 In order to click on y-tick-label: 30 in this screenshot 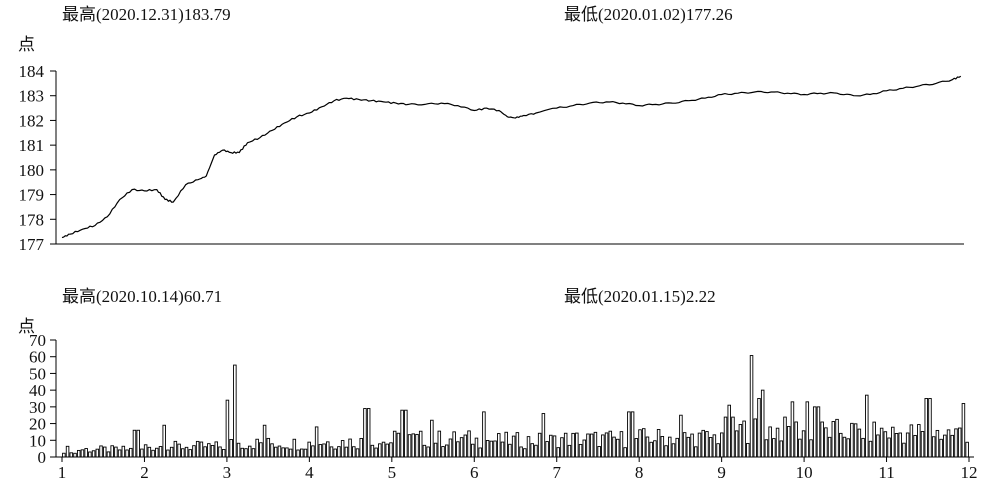, I will do `click(37, 407)`.